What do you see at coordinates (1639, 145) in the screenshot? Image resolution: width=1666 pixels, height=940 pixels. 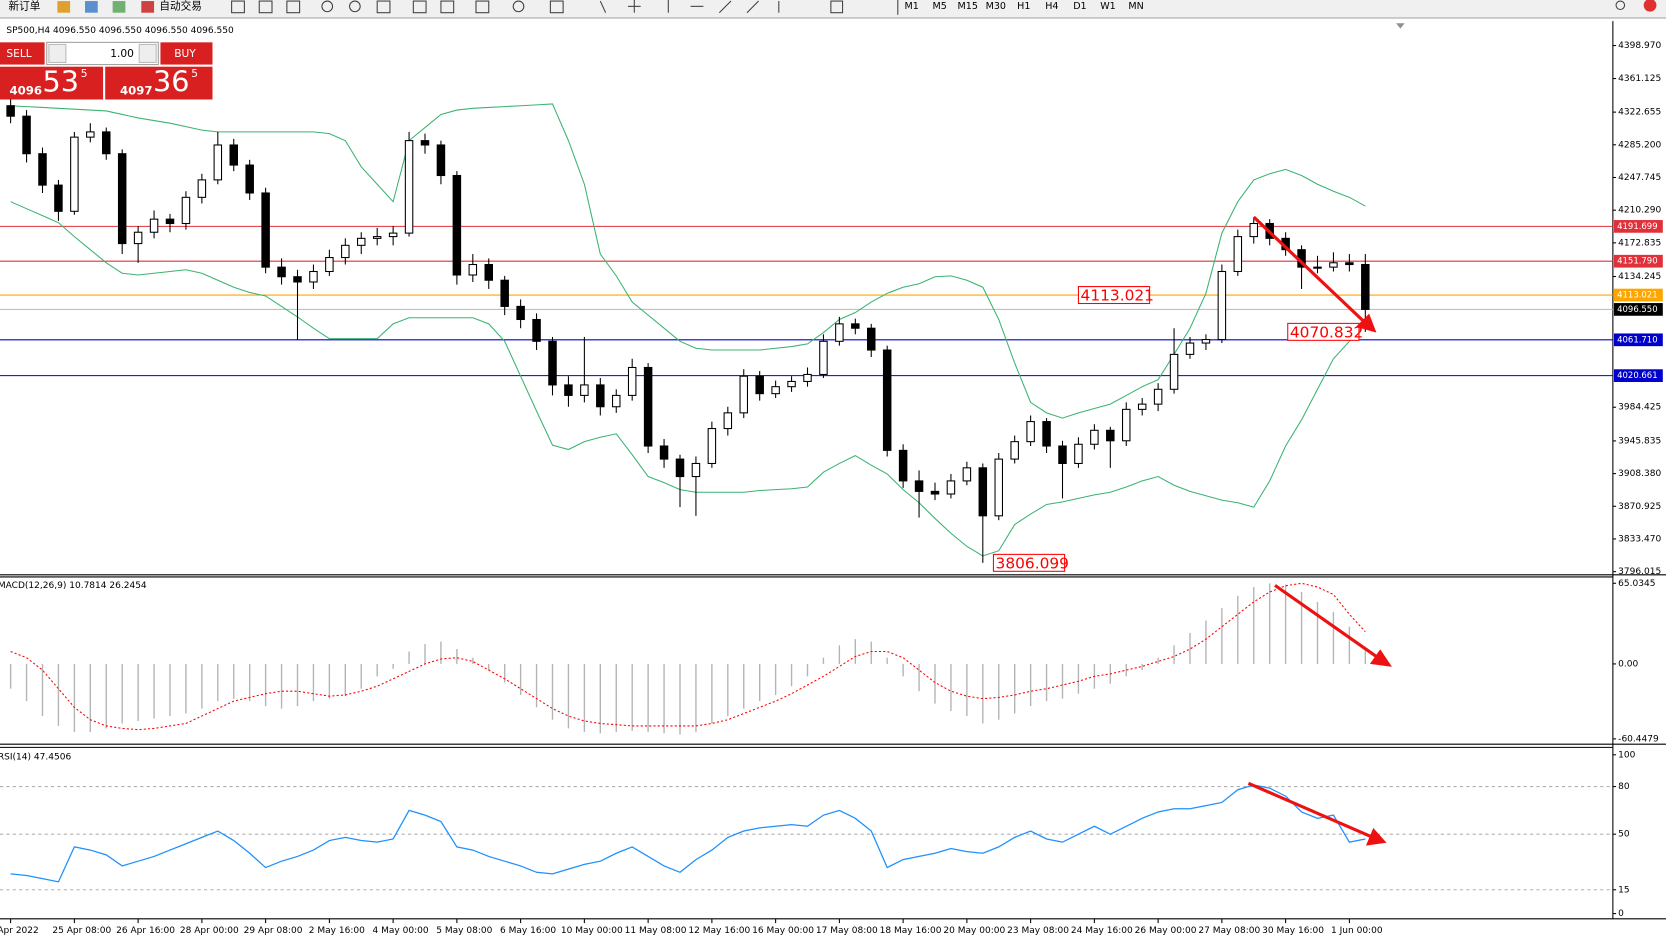 I see `y-tick-label: 4285.200` at bounding box center [1639, 145].